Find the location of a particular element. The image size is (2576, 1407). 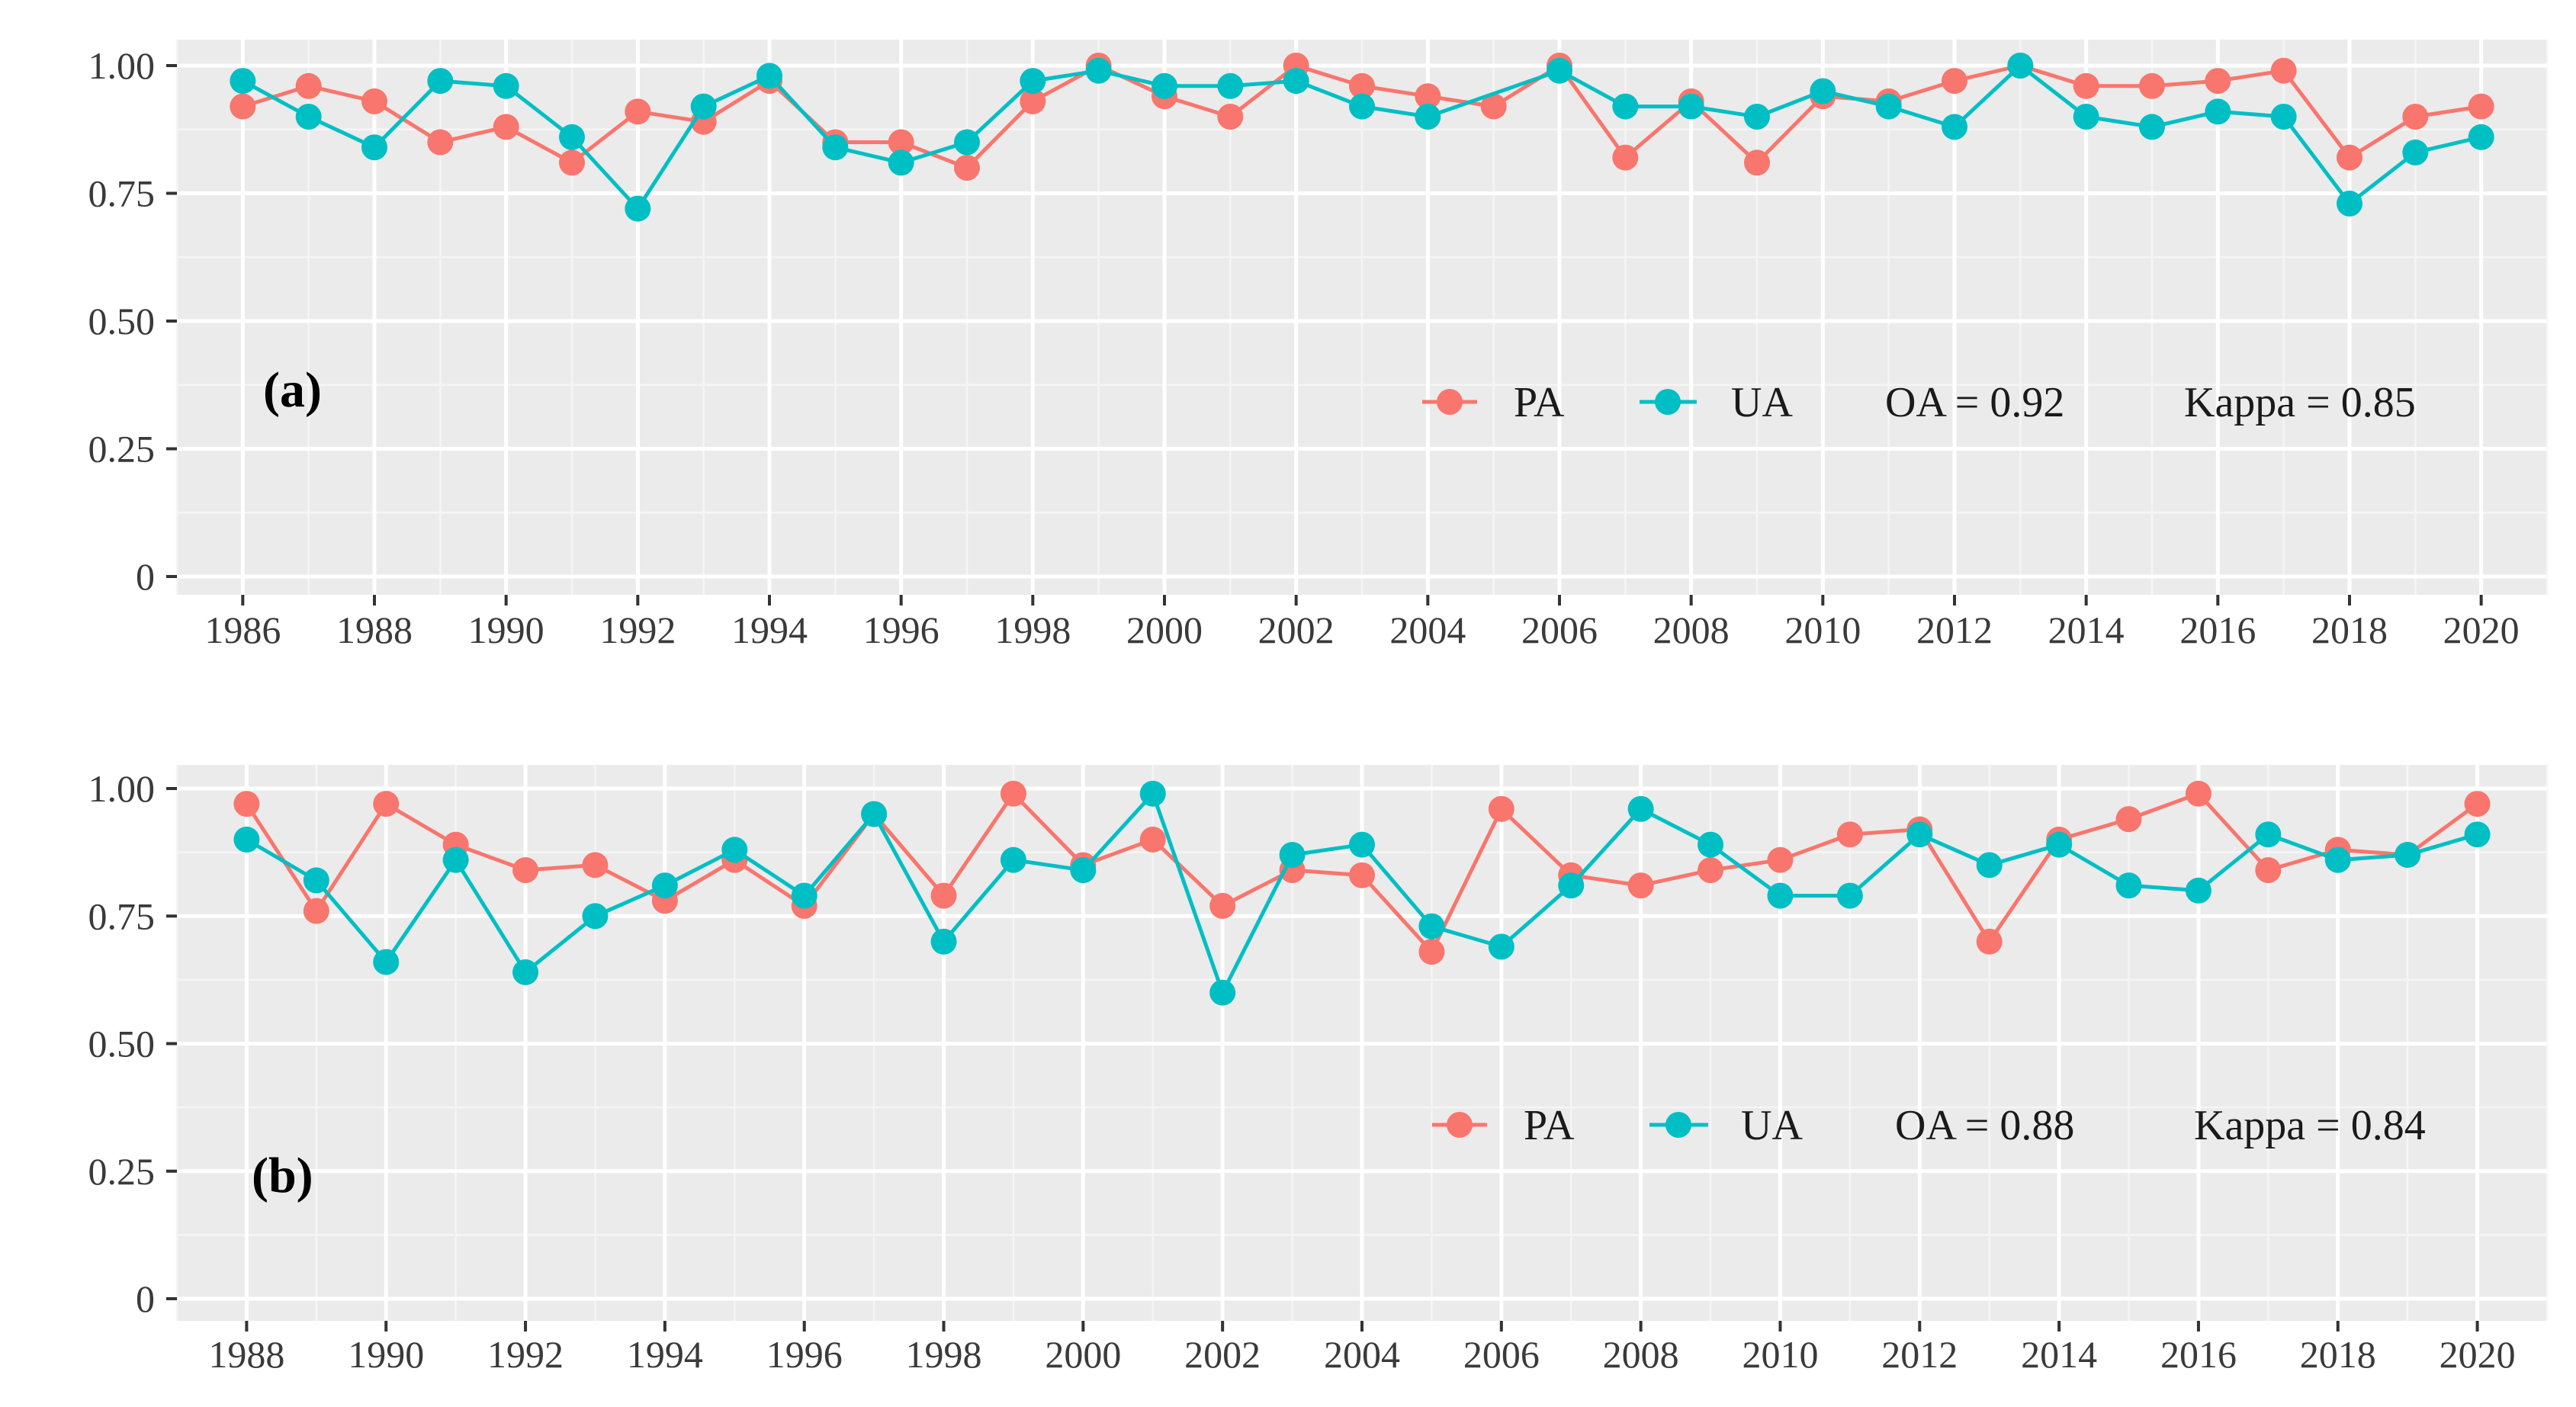

panel-label: (a) is located at coordinates (292, 390).